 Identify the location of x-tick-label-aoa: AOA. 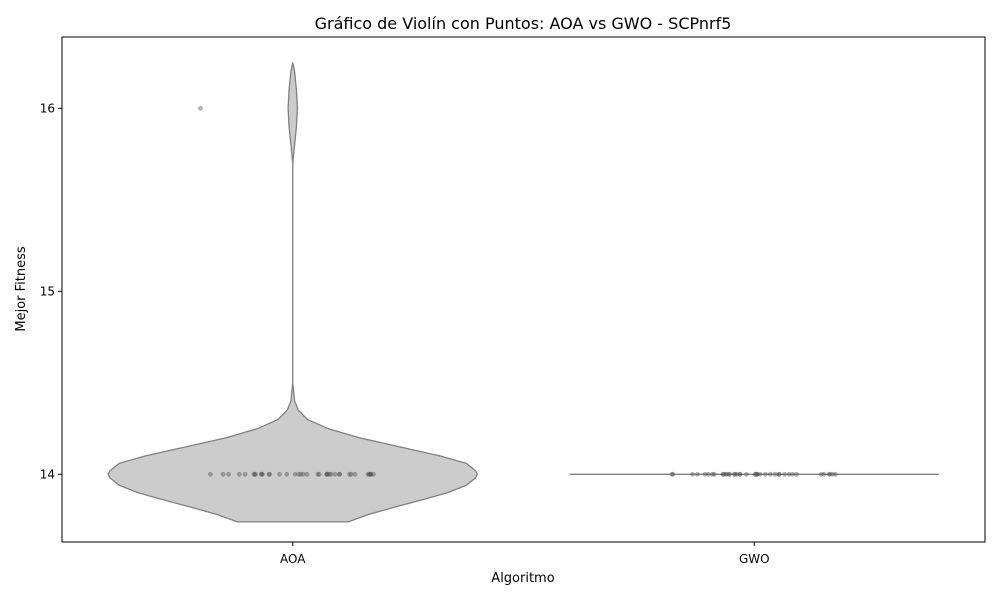
(293, 559).